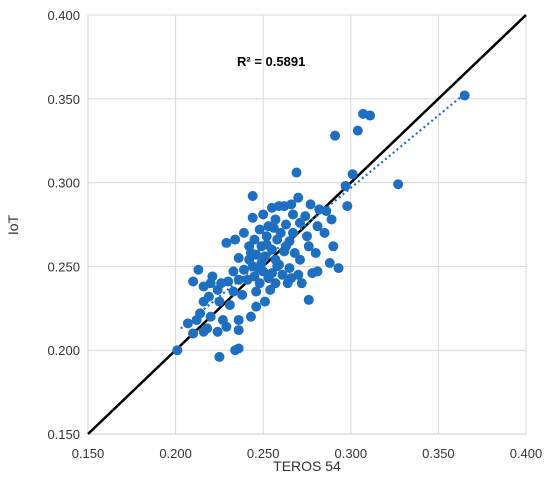  What do you see at coordinates (63, 99) in the screenshot?
I see `y-tick-label: 0.350` at bounding box center [63, 99].